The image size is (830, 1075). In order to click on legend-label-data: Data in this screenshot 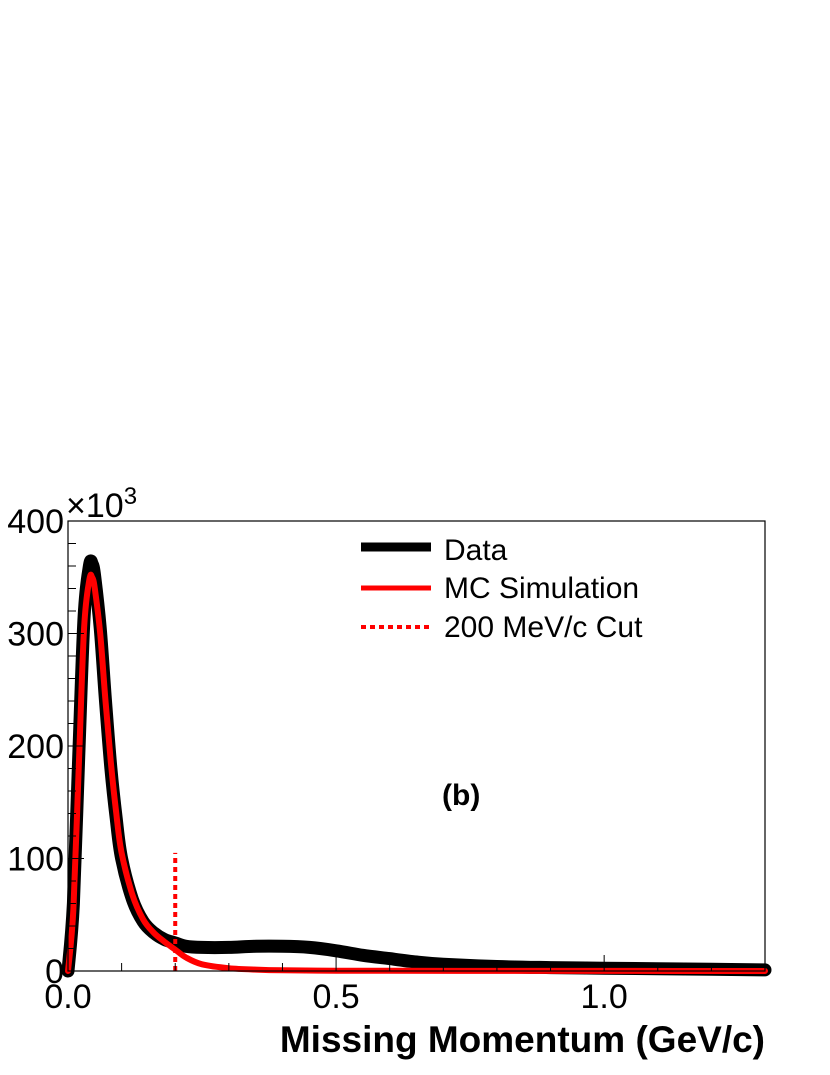, I will do `click(476, 550)`.